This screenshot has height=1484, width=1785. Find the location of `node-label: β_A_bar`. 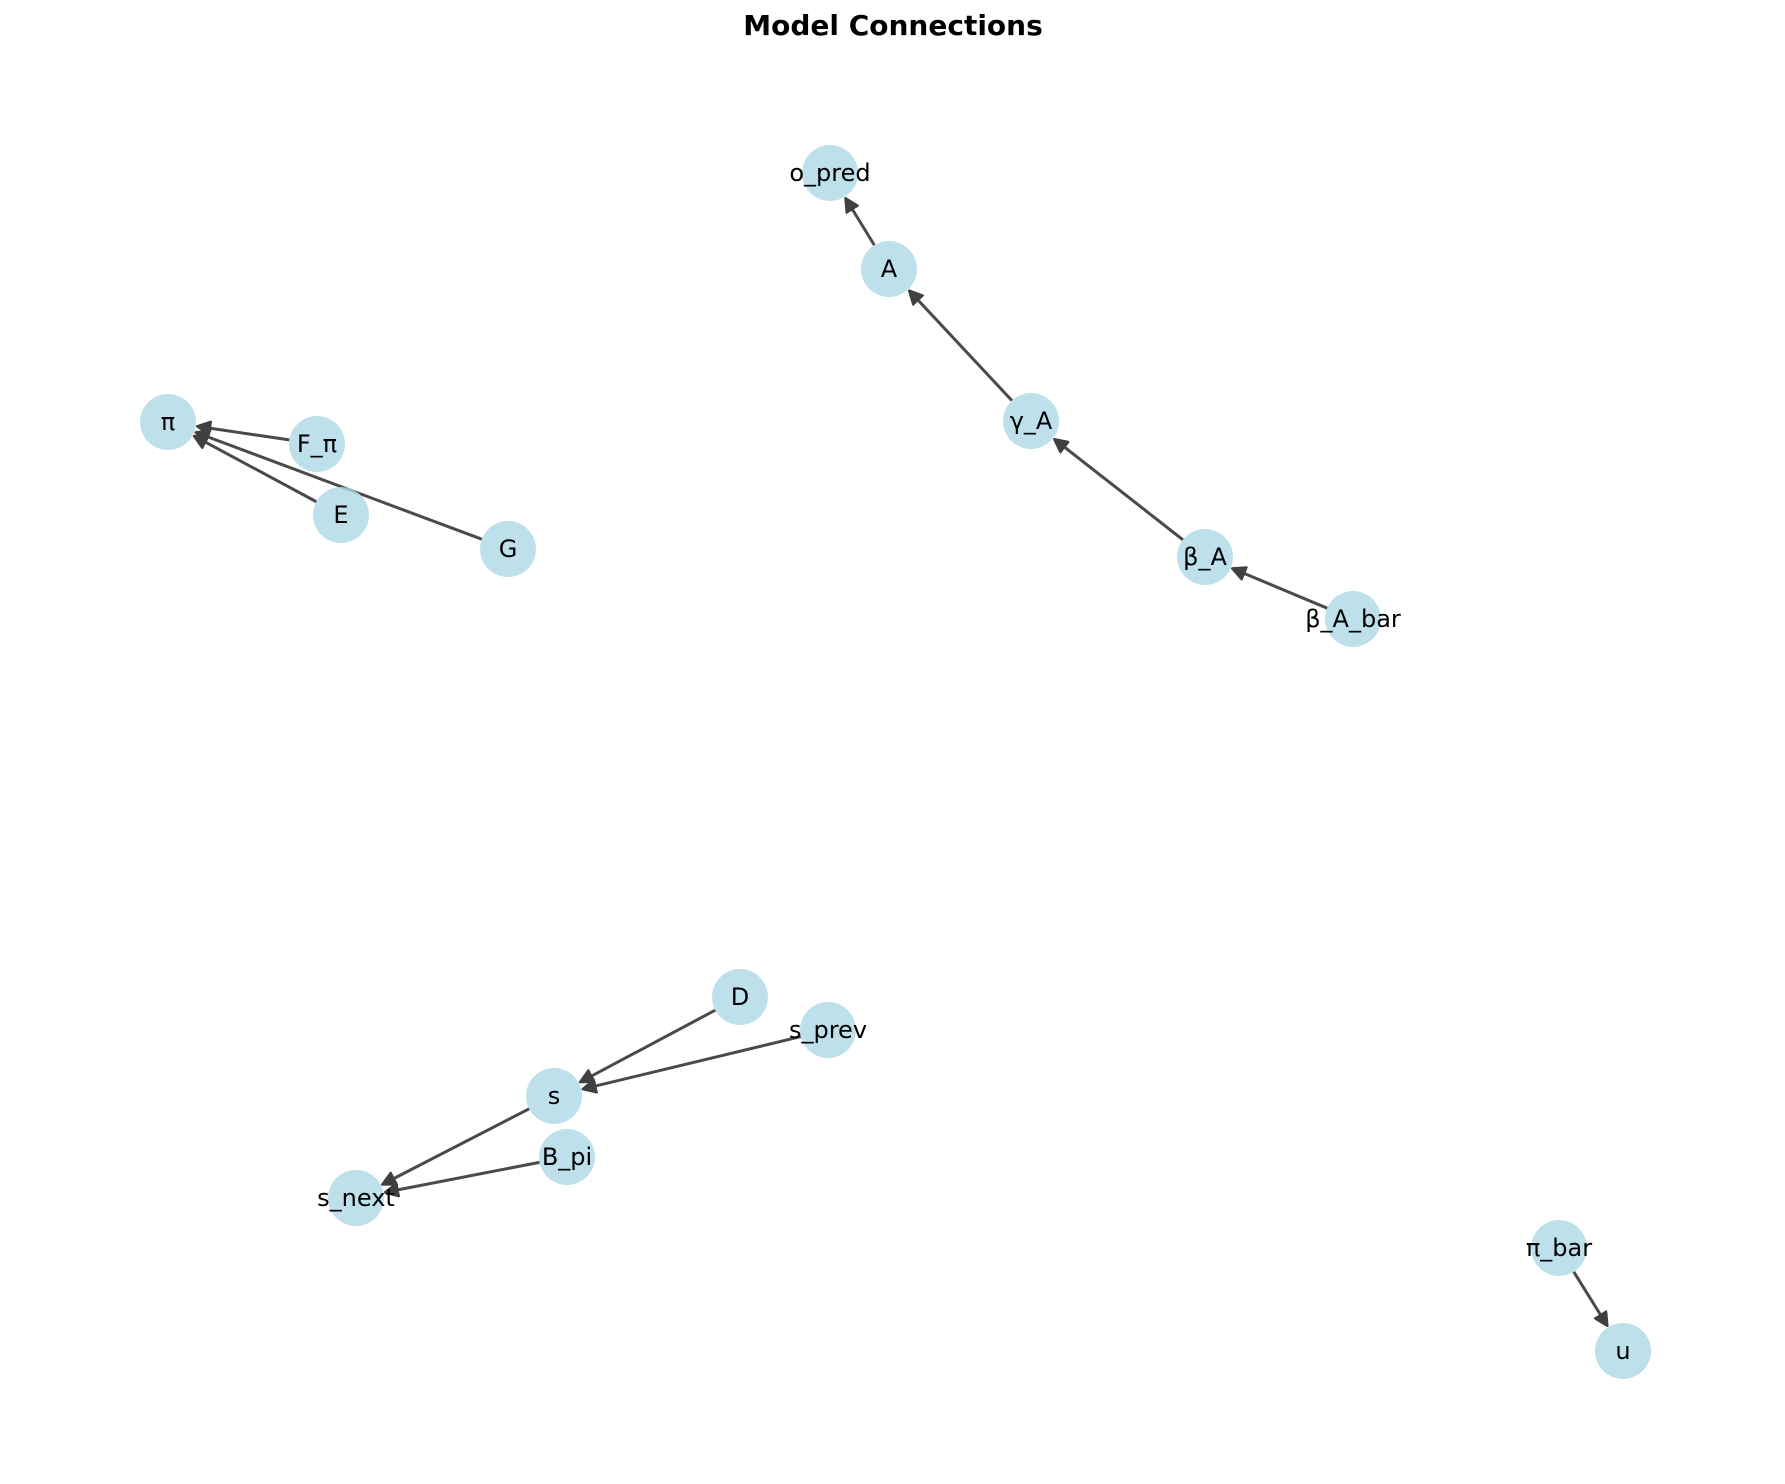

node-label: β_A_bar is located at coordinates (1353, 619).